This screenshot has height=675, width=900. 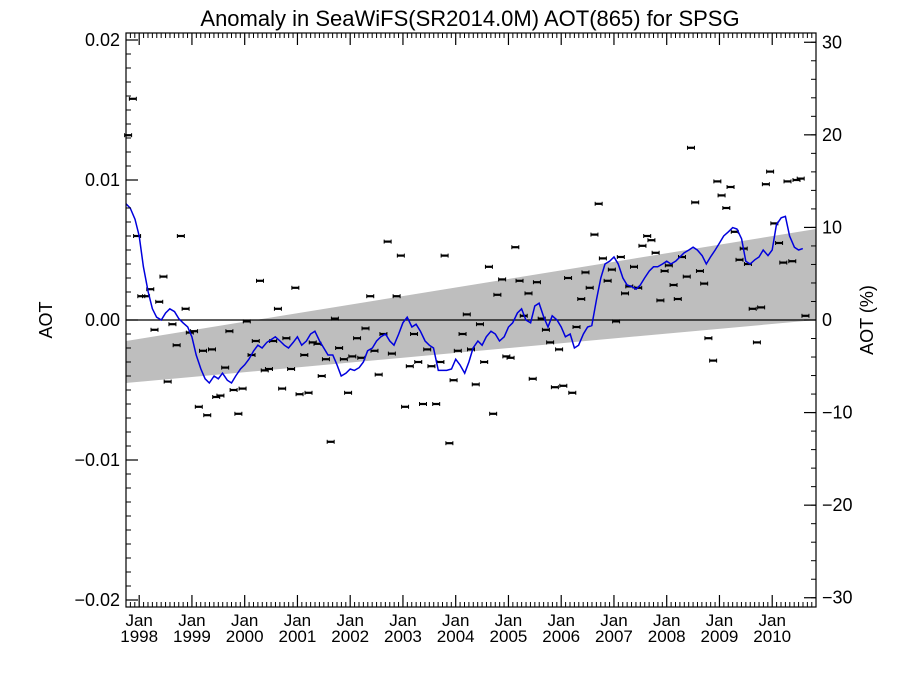 What do you see at coordinates (509, 636) in the screenshot?
I see `x-tick-label-year: 2005` at bounding box center [509, 636].